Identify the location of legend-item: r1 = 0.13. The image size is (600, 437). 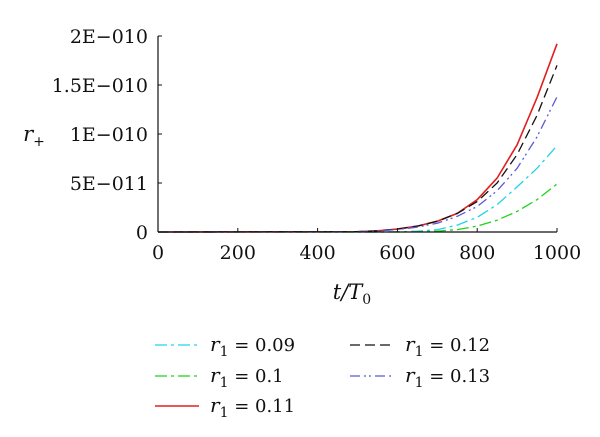
(420, 377).